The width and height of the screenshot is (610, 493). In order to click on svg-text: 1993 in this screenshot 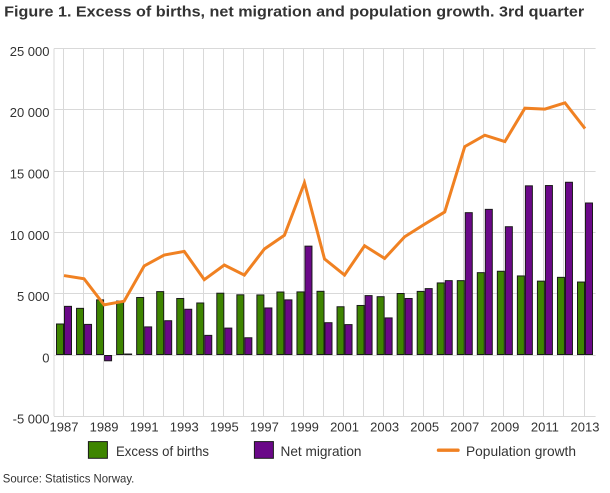, I will do `click(184, 427)`.